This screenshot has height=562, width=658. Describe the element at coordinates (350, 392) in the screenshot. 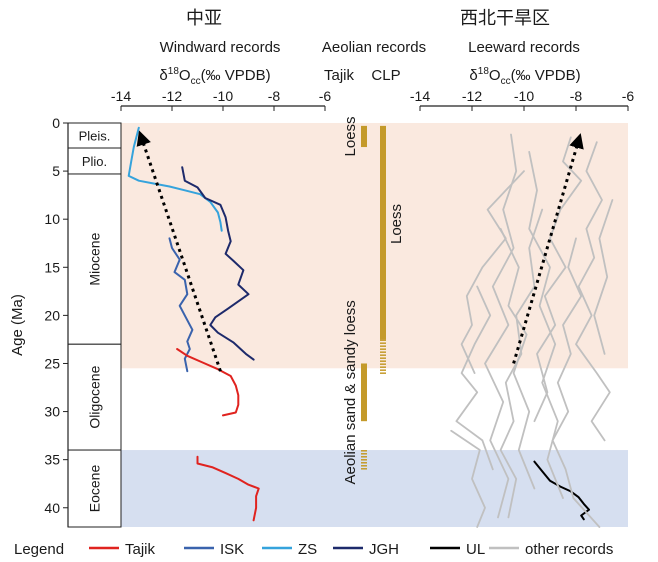

I see `tajik-aeolian-label: Aeolian sand & sandy loess` at that location.